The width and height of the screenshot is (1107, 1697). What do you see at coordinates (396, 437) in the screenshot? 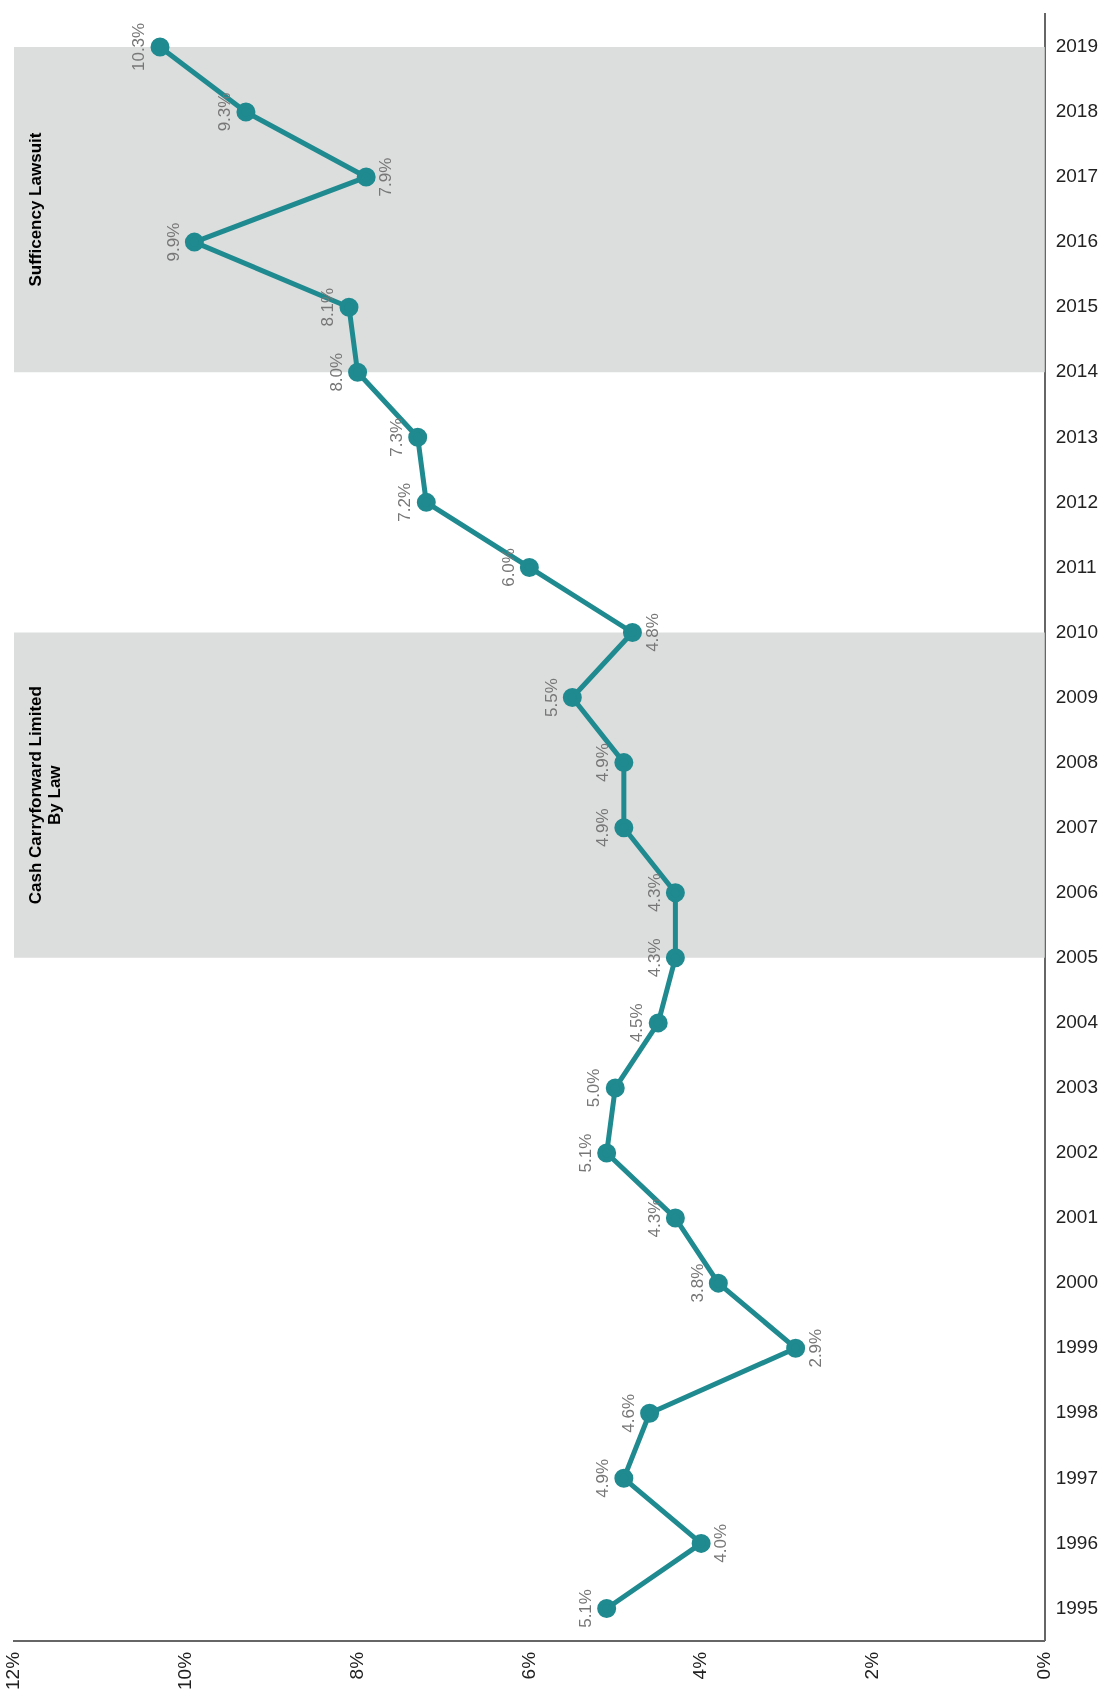
I see `data-label: 7.3%` at bounding box center [396, 437].